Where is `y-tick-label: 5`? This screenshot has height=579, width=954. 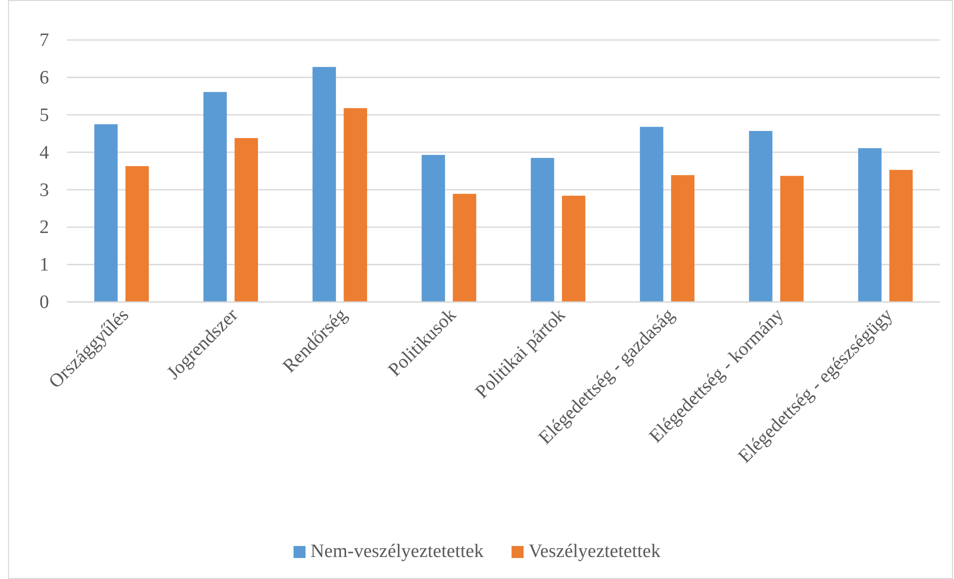
y-tick-label: 5 is located at coordinates (44, 115).